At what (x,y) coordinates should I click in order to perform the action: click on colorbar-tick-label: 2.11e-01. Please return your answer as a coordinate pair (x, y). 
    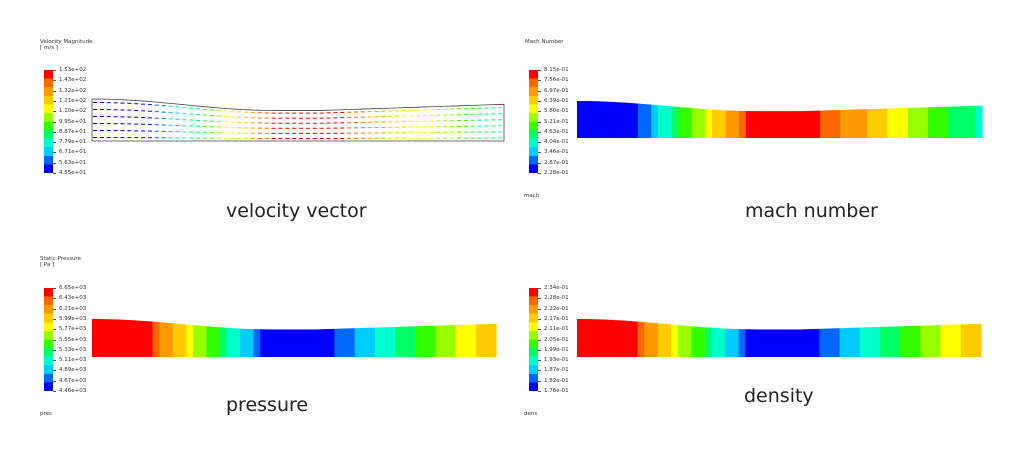
    Looking at the image, I should click on (556, 329).